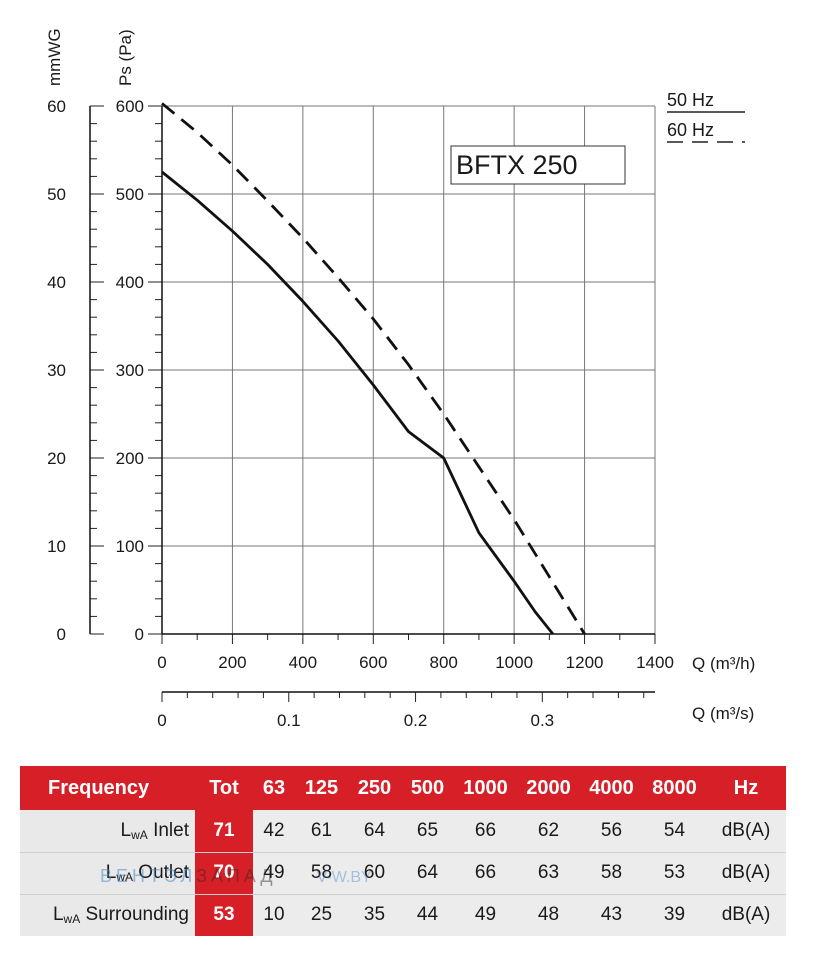 The width and height of the screenshot is (816, 958). I want to click on row-label: LwA Outlet, so click(107, 873).